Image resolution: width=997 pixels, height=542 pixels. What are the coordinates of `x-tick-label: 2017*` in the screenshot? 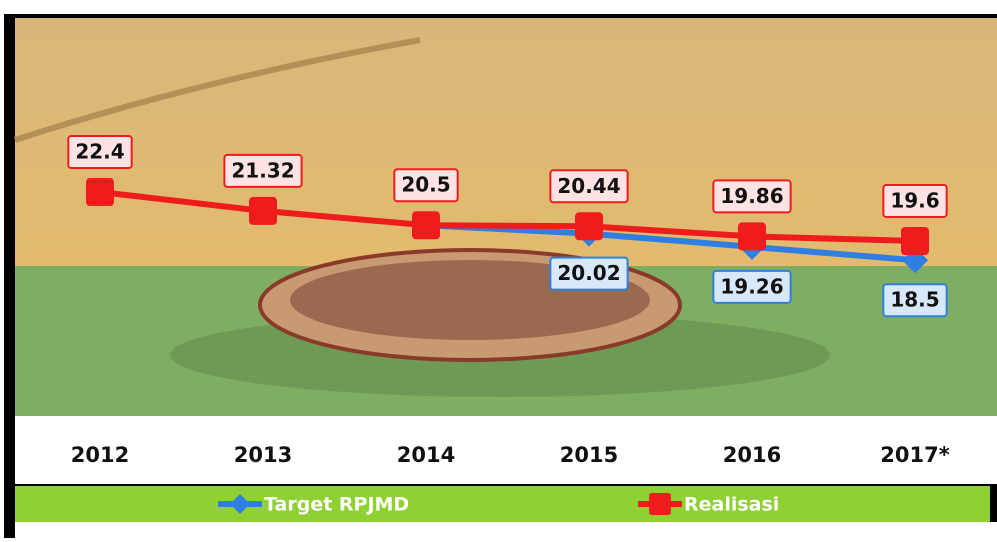 It's located at (914, 455).